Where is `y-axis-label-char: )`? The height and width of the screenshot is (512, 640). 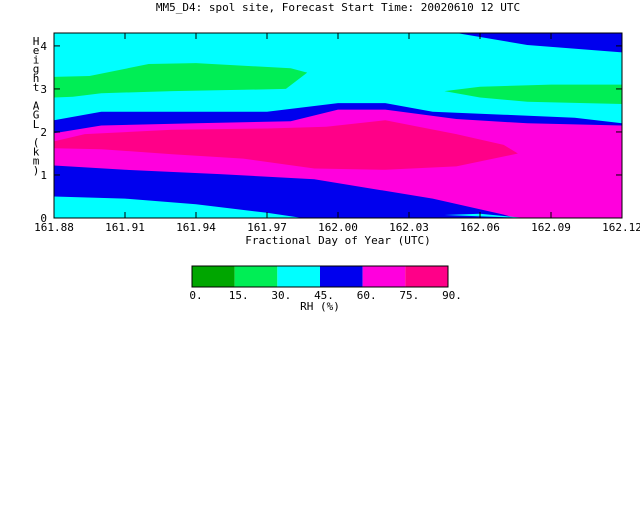 y-axis-label-char: ) is located at coordinates (36, 170).